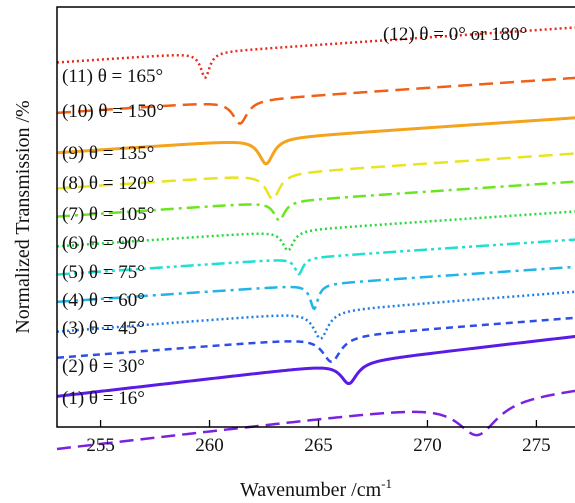  What do you see at coordinates (103, 300) in the screenshot?
I see `curve-label-4: (4) θ = 60°` at bounding box center [103, 300].